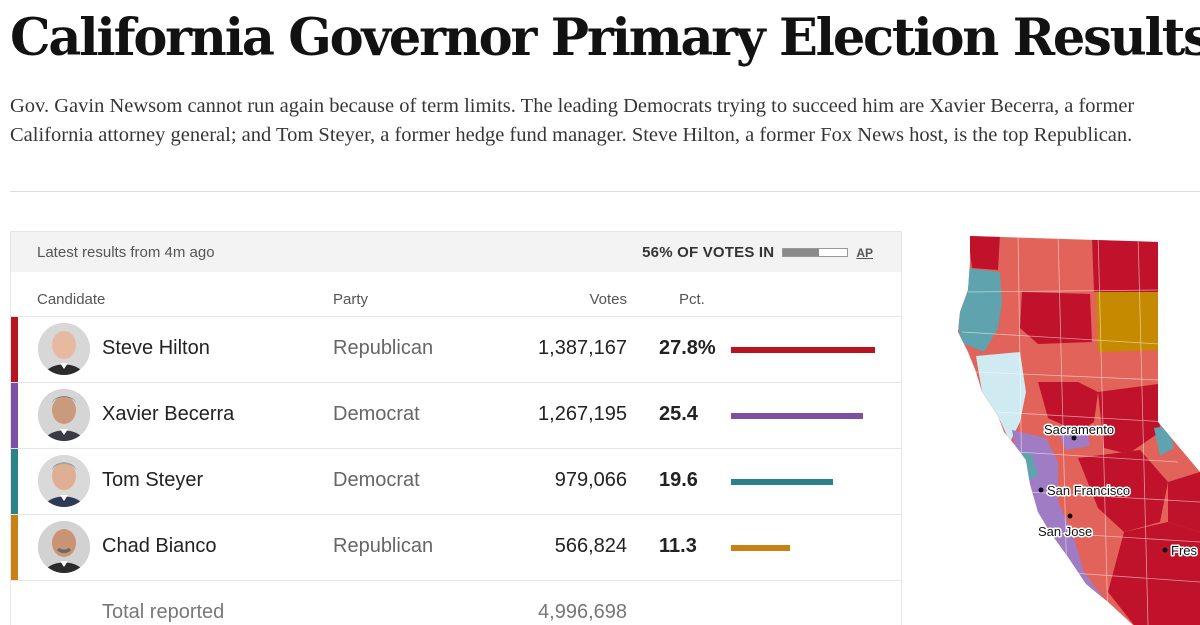 The width and height of the screenshot is (1200, 625). I want to click on total-reported-votes: 4,996,698, so click(582, 612).